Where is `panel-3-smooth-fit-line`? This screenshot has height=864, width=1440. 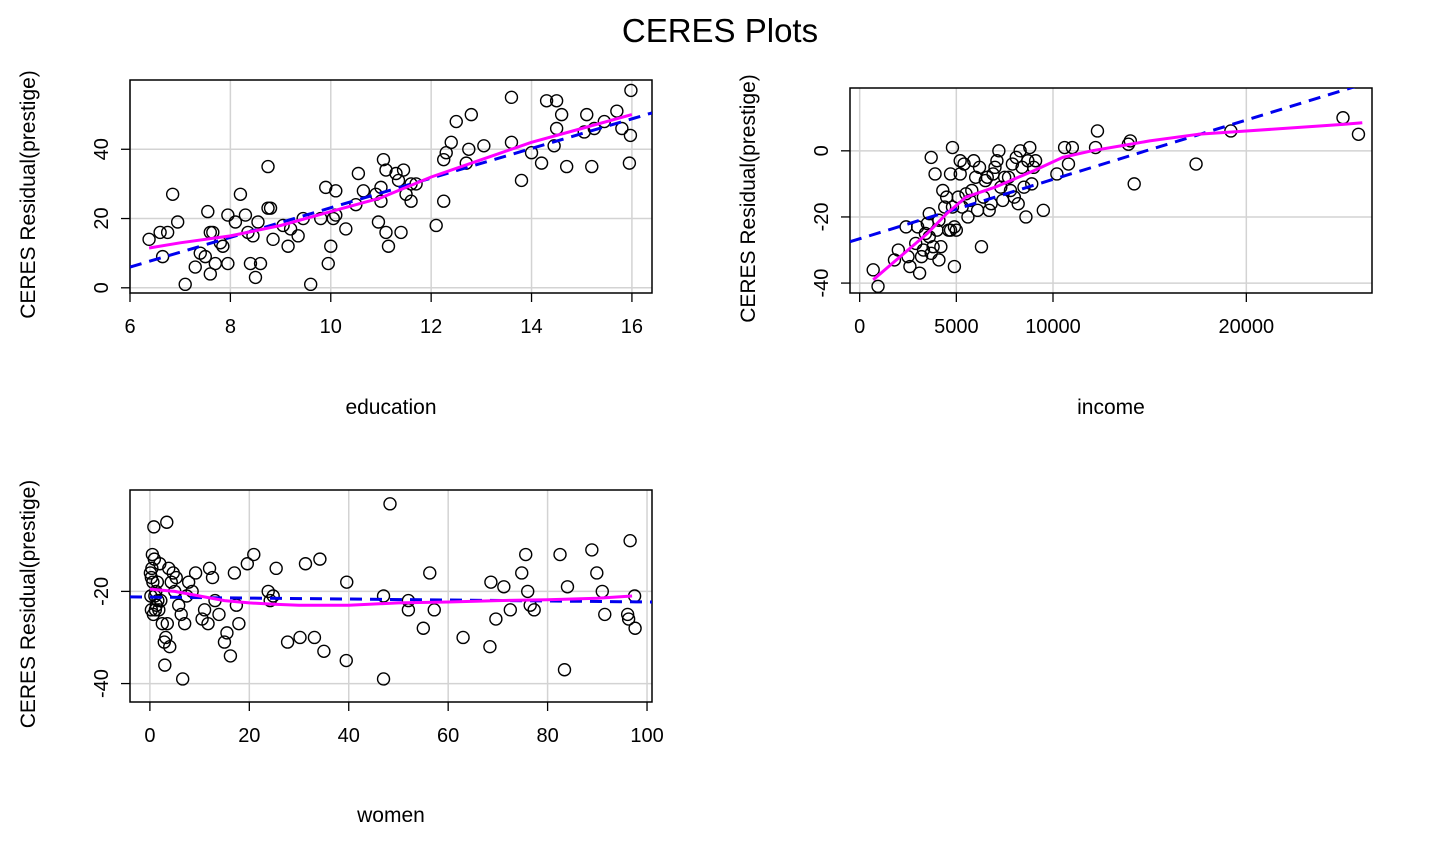 panel-3-smooth-fit-line is located at coordinates (391, 597).